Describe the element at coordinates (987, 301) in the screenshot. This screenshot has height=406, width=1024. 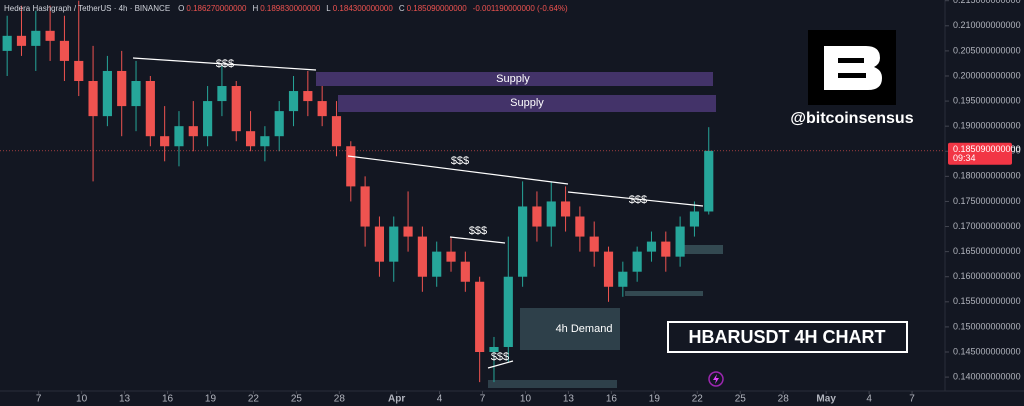
I see `y-tick-label: 0.155000000000` at that location.